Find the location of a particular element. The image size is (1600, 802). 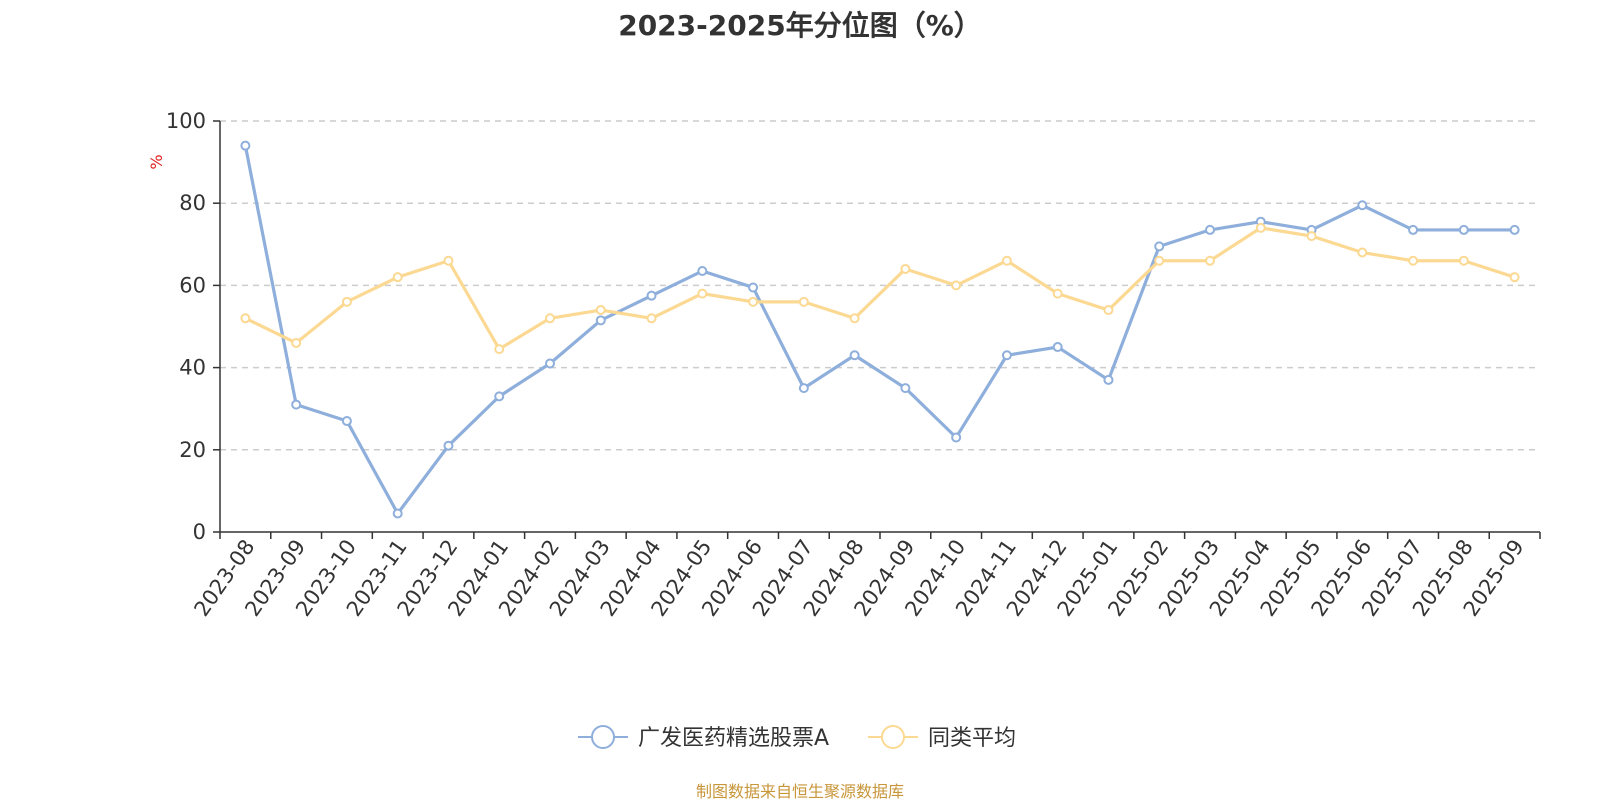

y-tick-label: 40 is located at coordinates (192, 368).